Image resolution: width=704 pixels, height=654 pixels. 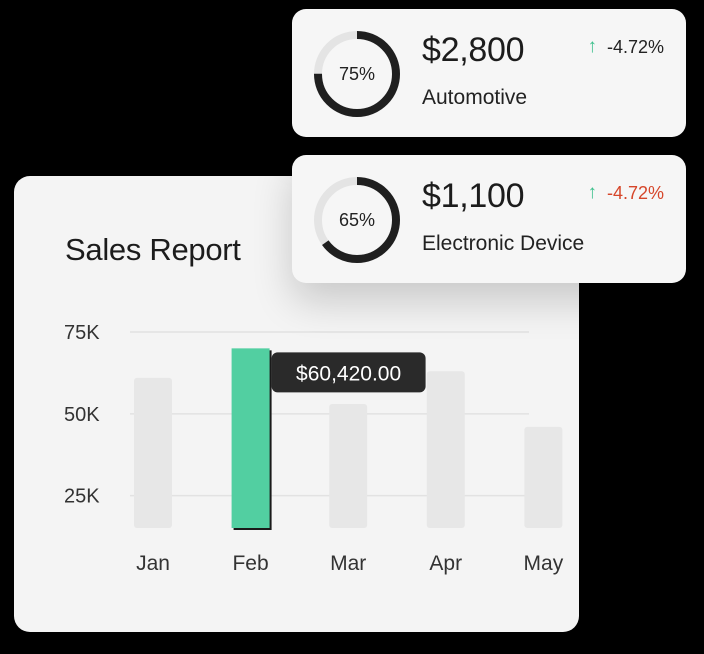 I want to click on x-tick-label: Apr, so click(x=445, y=563).